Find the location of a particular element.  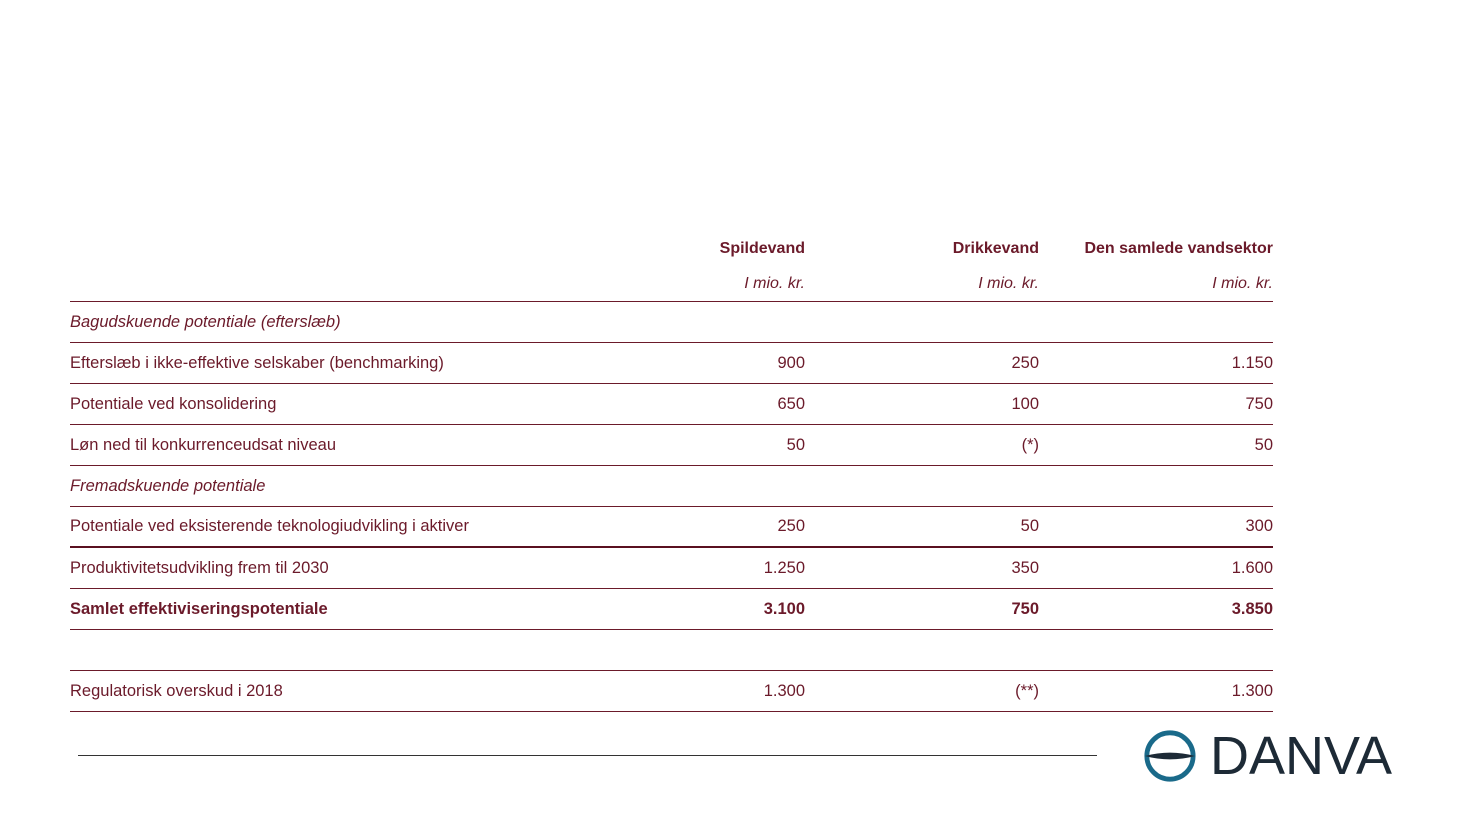

cell-spildevand: 250 is located at coordinates (791, 526).